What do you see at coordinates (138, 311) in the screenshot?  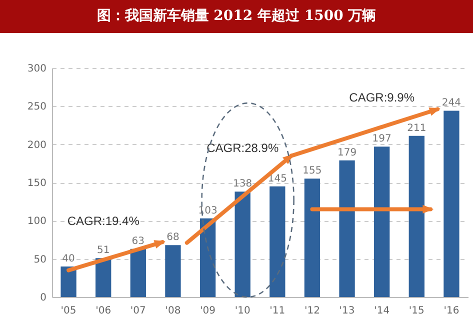 I see `x-tick-label: '07` at bounding box center [138, 311].